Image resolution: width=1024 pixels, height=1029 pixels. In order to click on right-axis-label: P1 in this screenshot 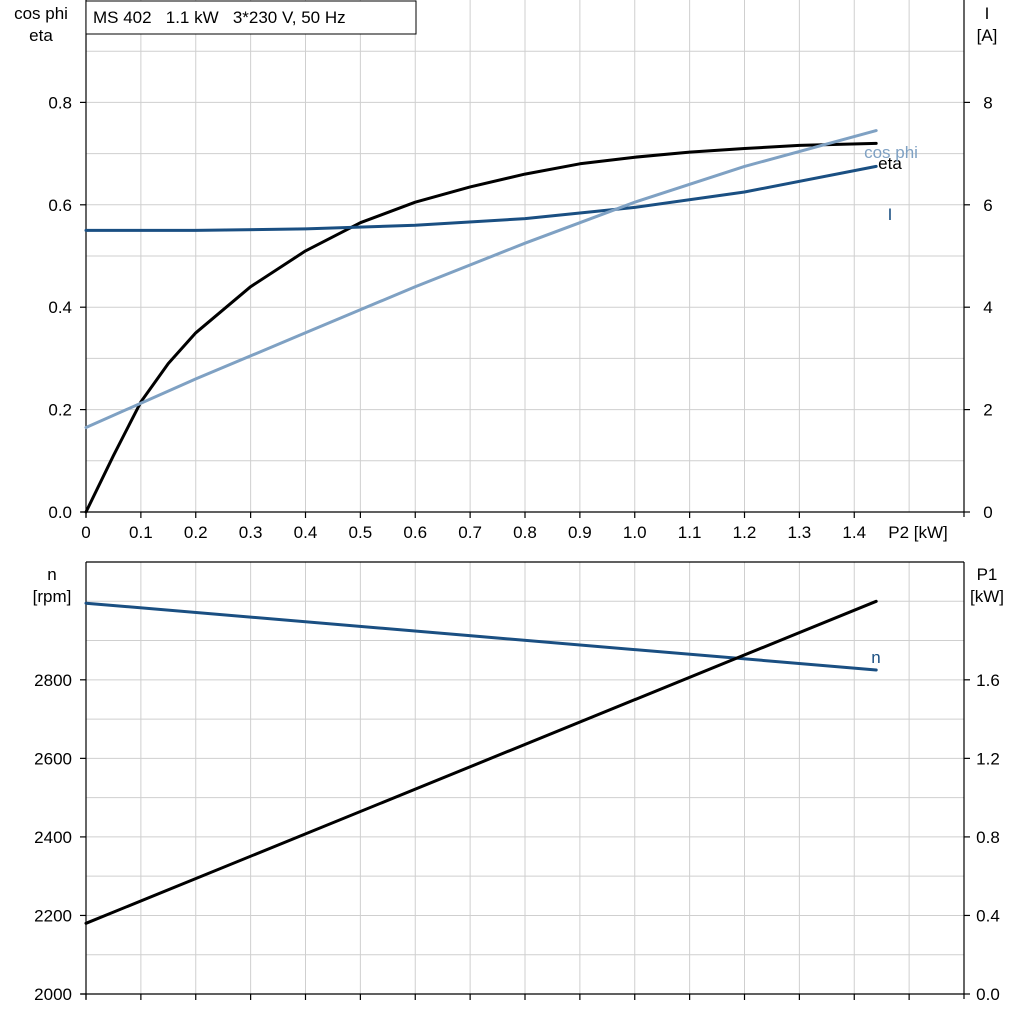, I will do `click(987, 574)`.